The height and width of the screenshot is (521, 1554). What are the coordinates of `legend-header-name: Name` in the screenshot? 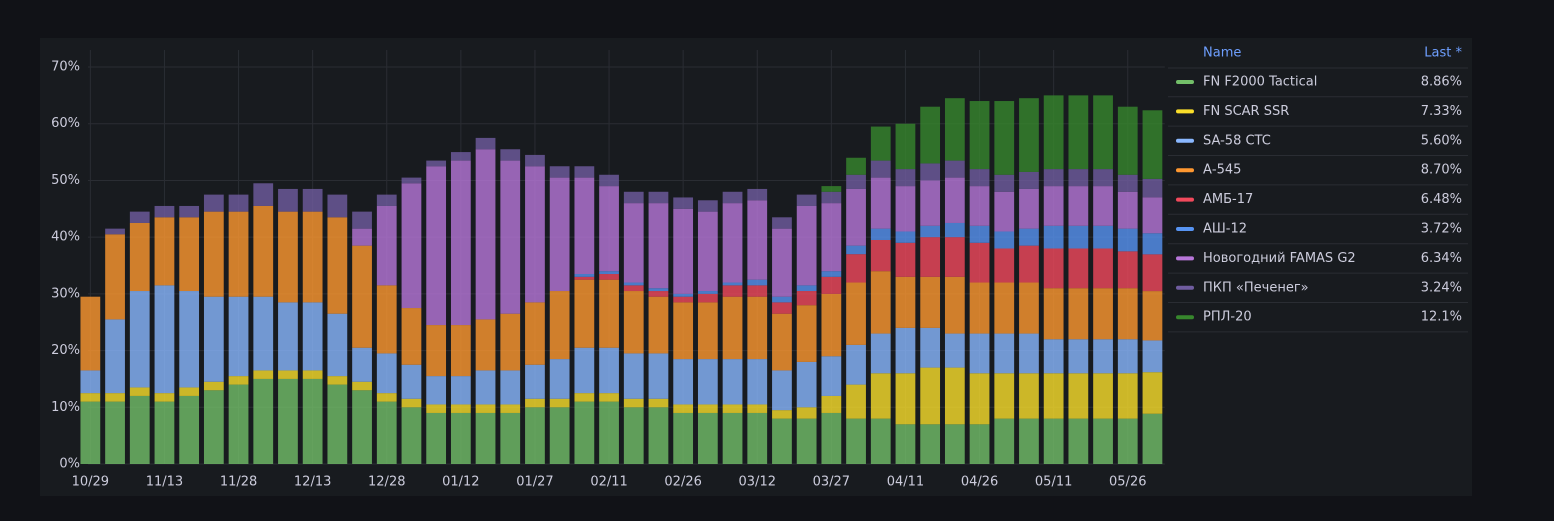 It's located at (1222, 53).